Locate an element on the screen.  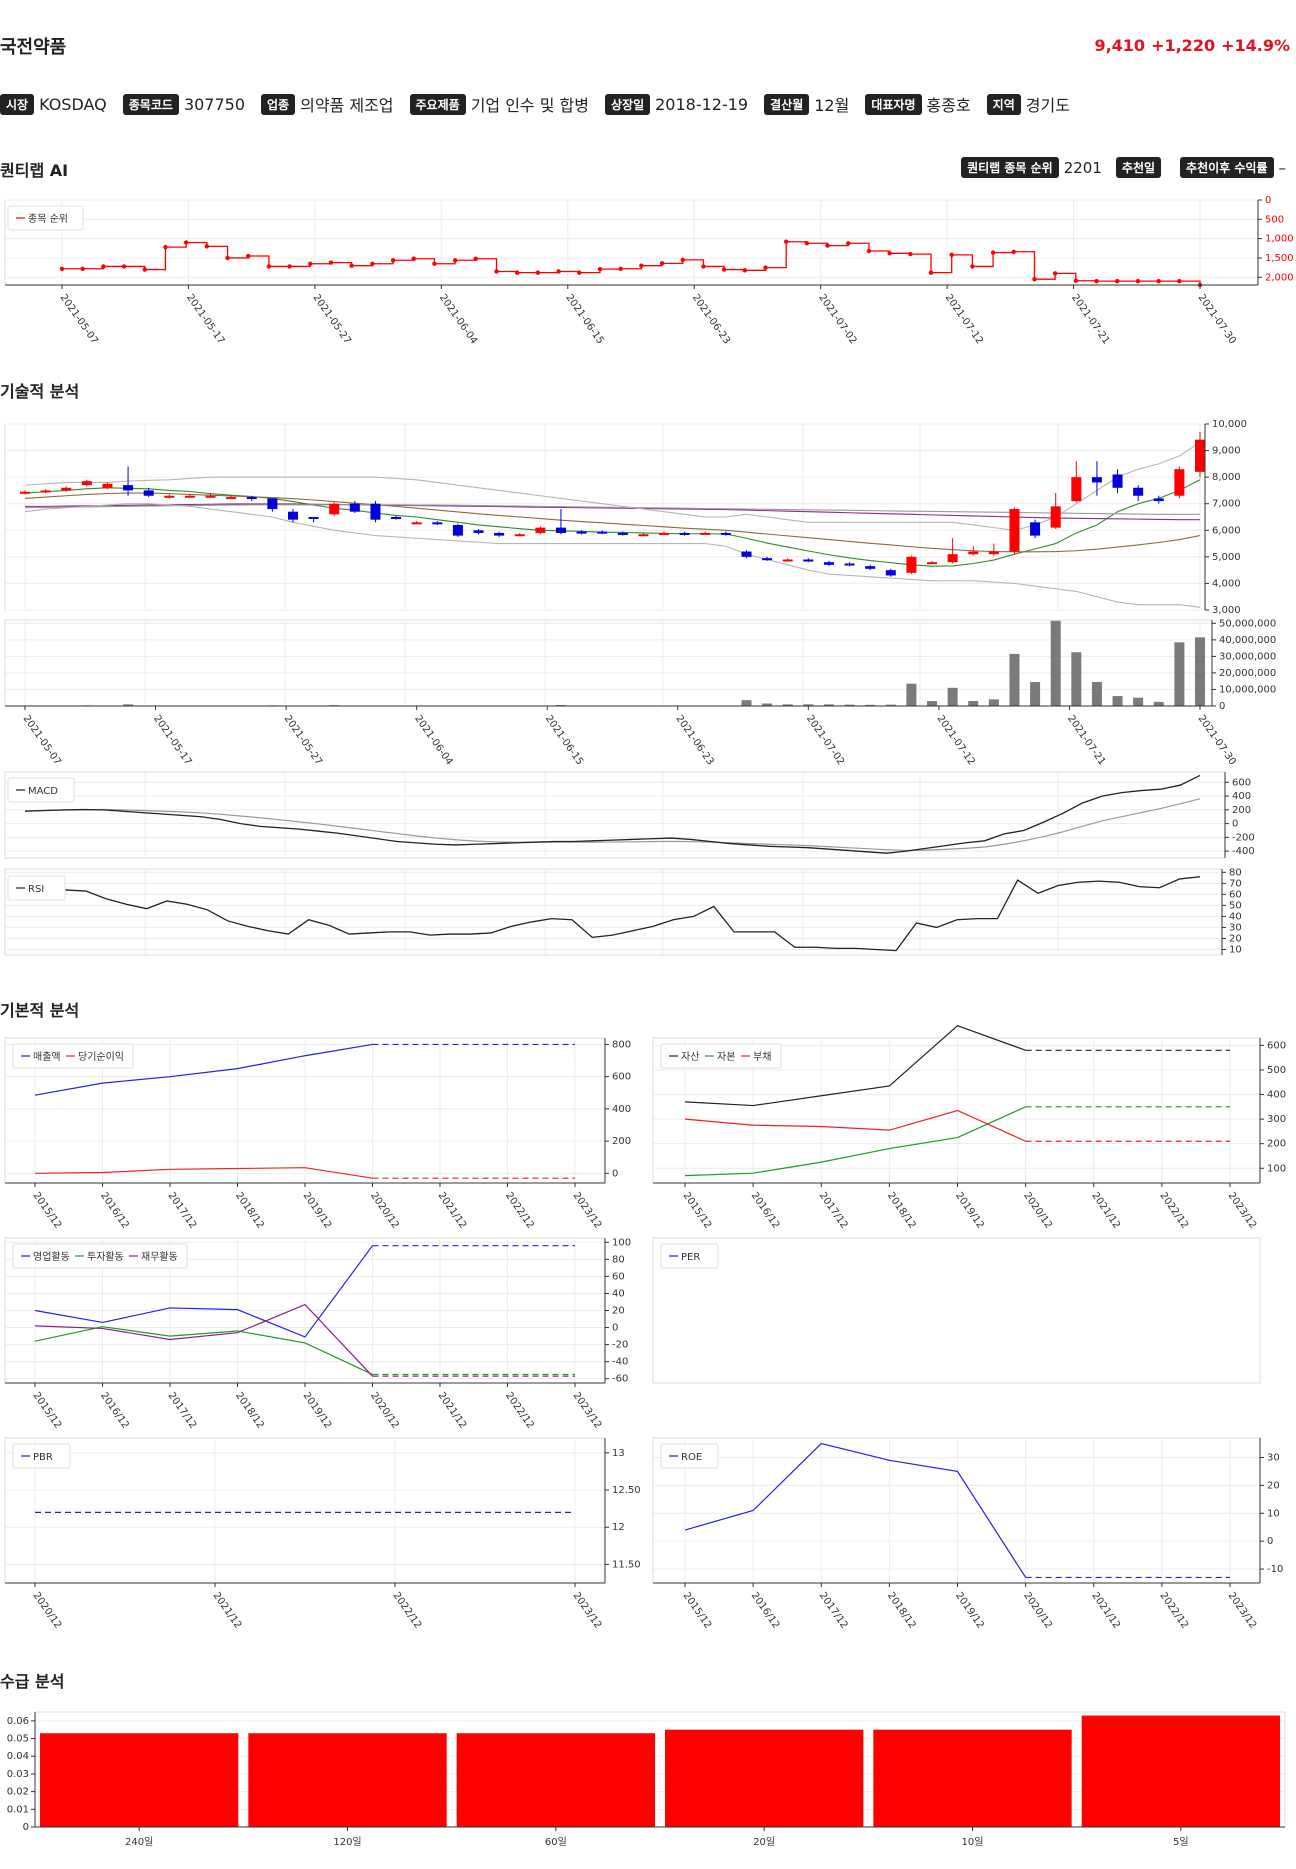
y-tick-label: 400 is located at coordinates (621, 1109).